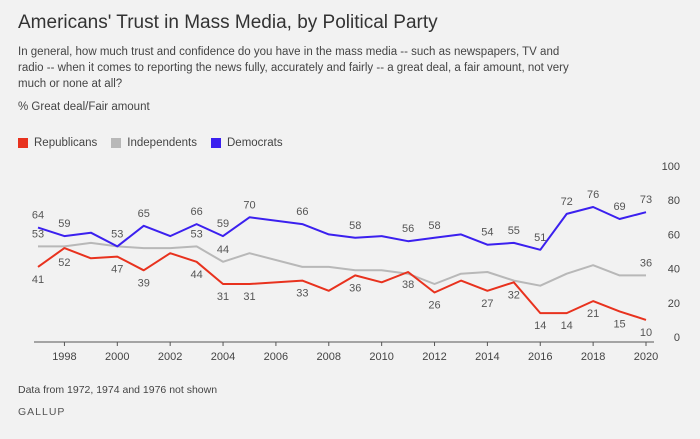 The image size is (700, 439). What do you see at coordinates (84, 107) in the screenshot?
I see `measure-label: % Great deal/Fair amount` at bounding box center [84, 107].